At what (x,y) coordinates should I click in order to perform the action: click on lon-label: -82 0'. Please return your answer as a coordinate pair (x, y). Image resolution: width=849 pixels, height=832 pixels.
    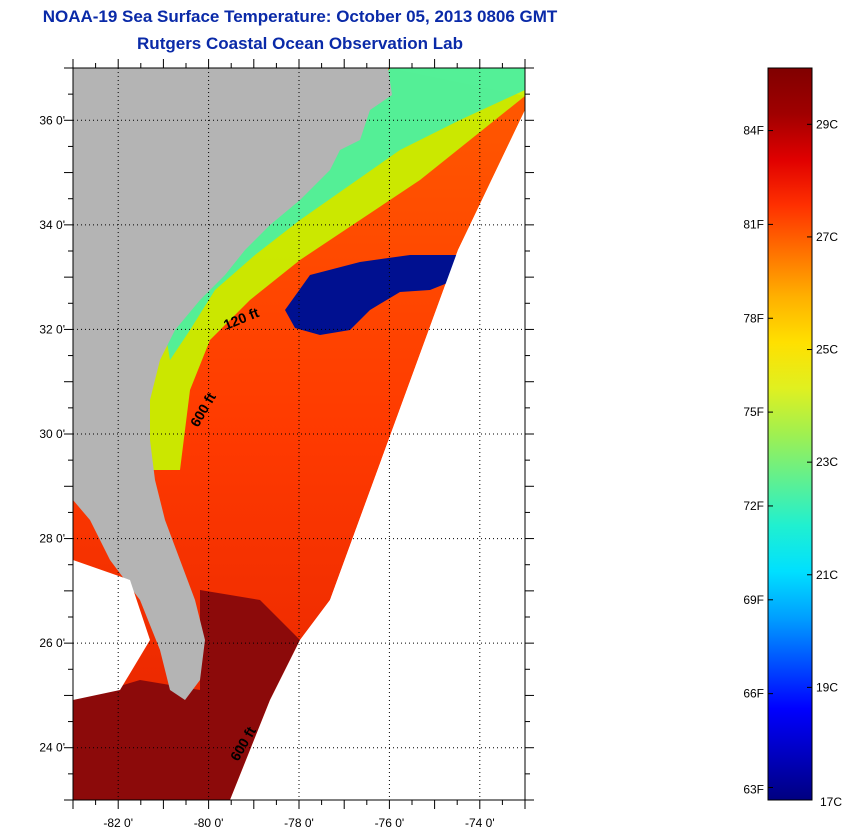
    Looking at the image, I should click on (118, 823).